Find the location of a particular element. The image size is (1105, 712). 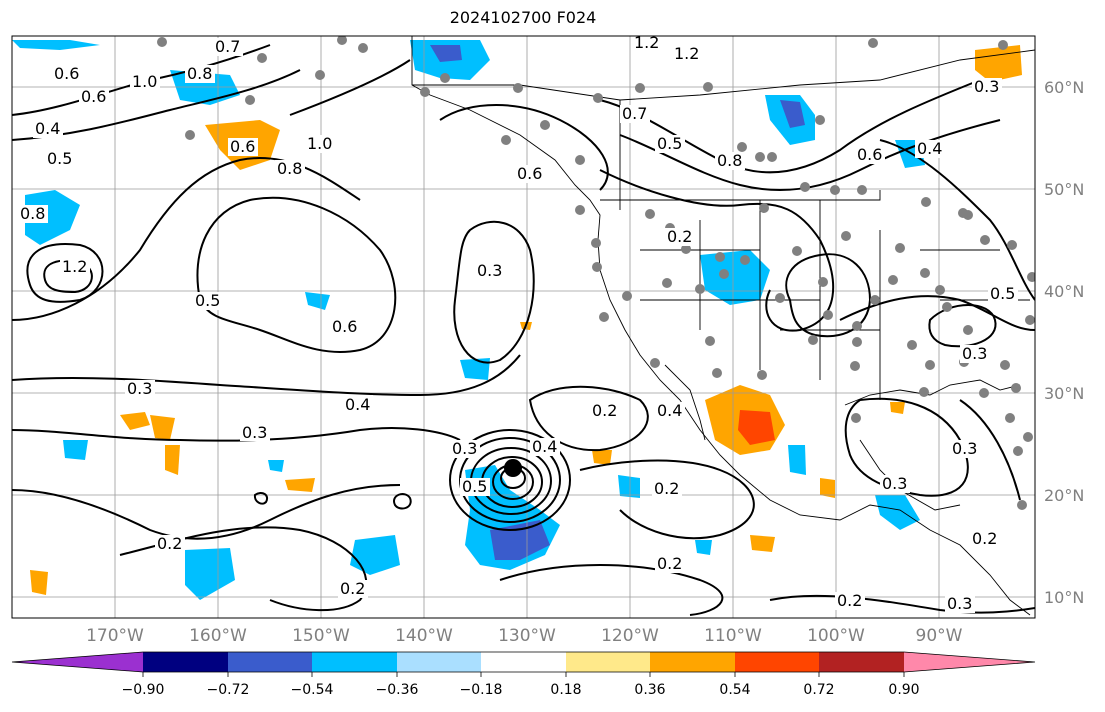

colorbar is located at coordinates (523, 664).